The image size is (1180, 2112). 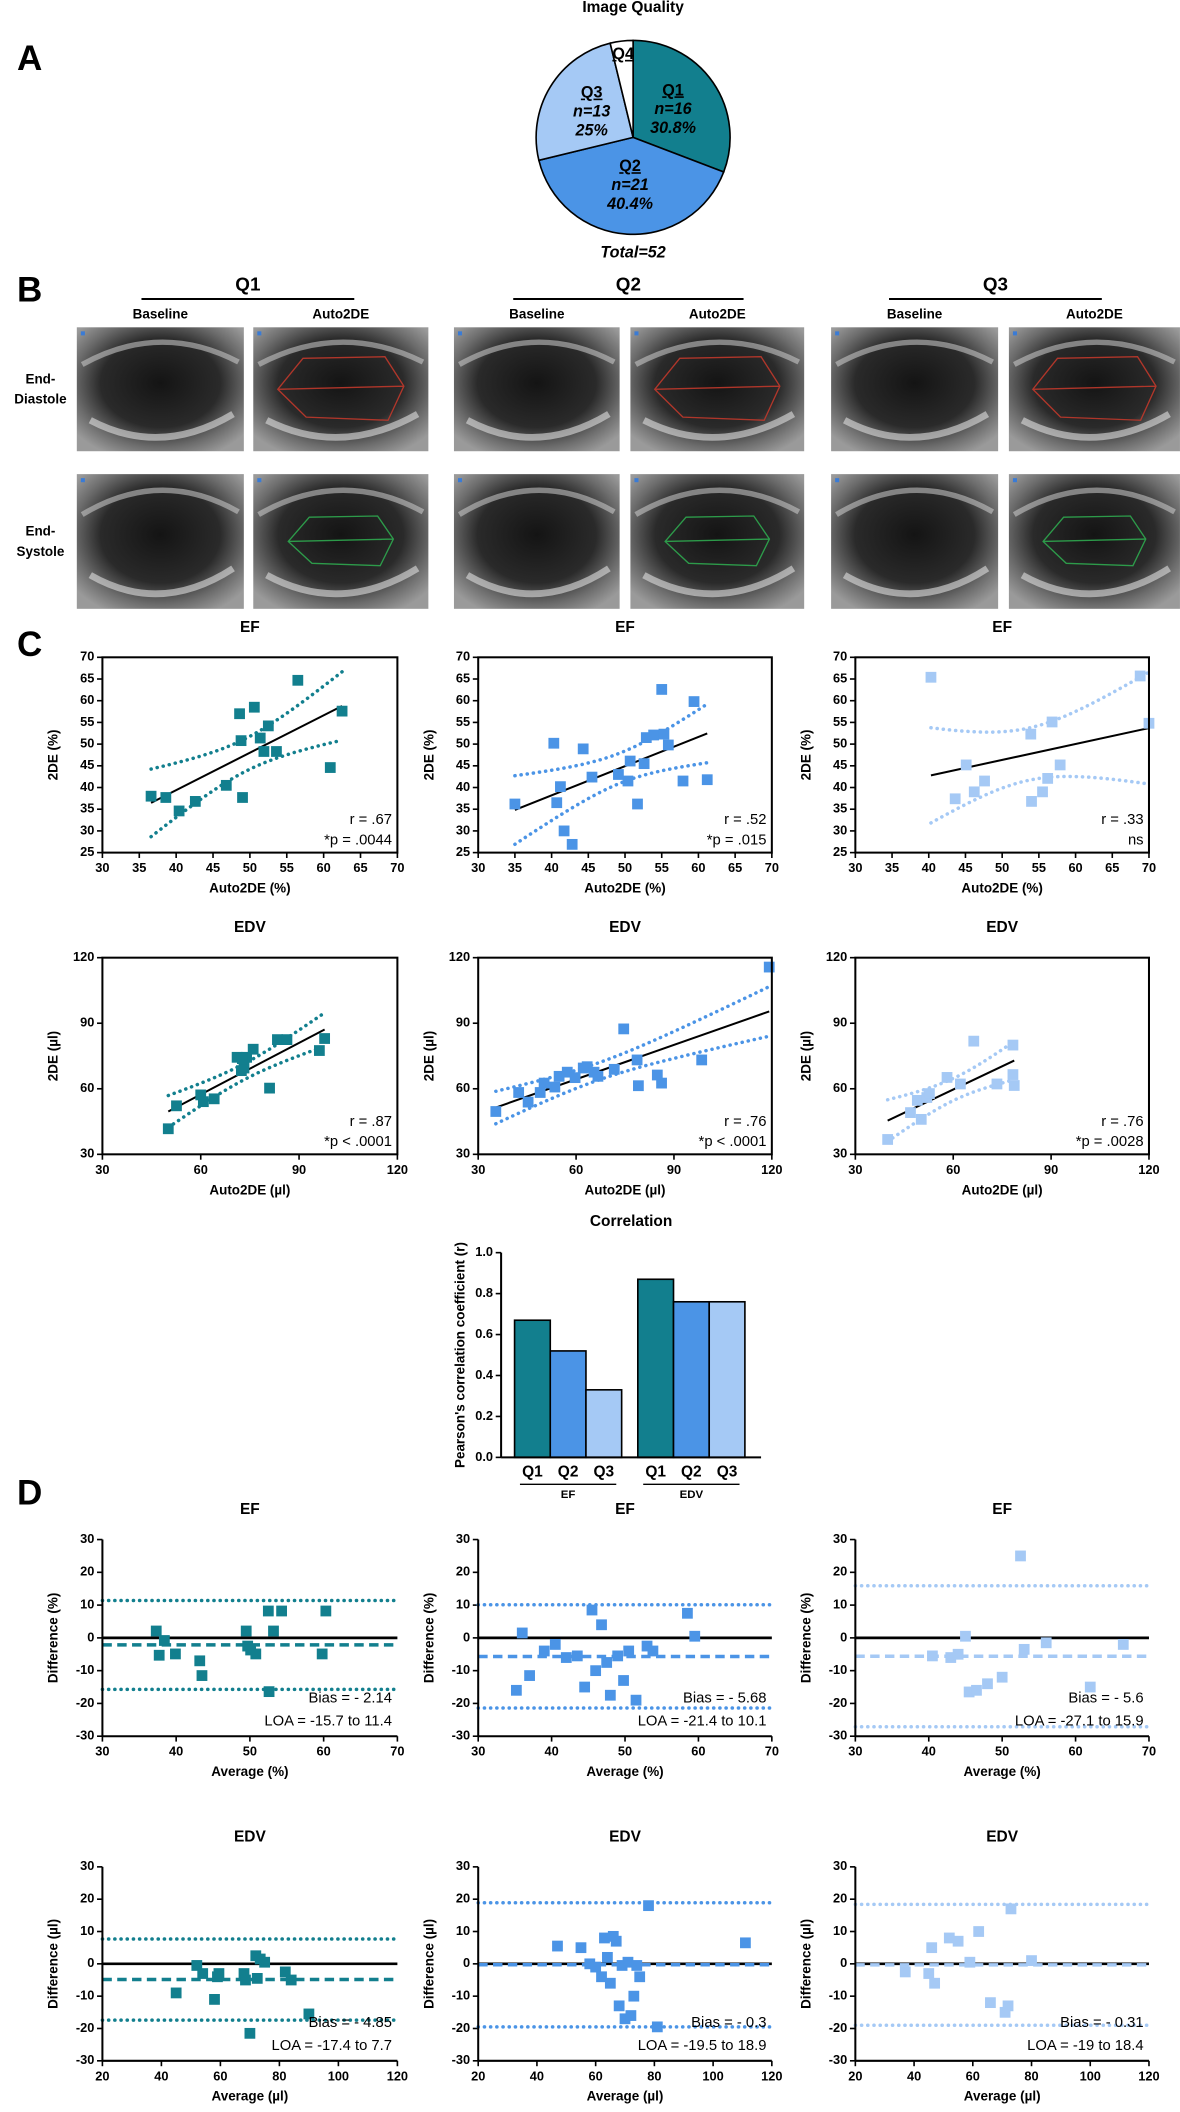 What do you see at coordinates (41, 378) in the screenshot?
I see `row-label: End-` at bounding box center [41, 378].